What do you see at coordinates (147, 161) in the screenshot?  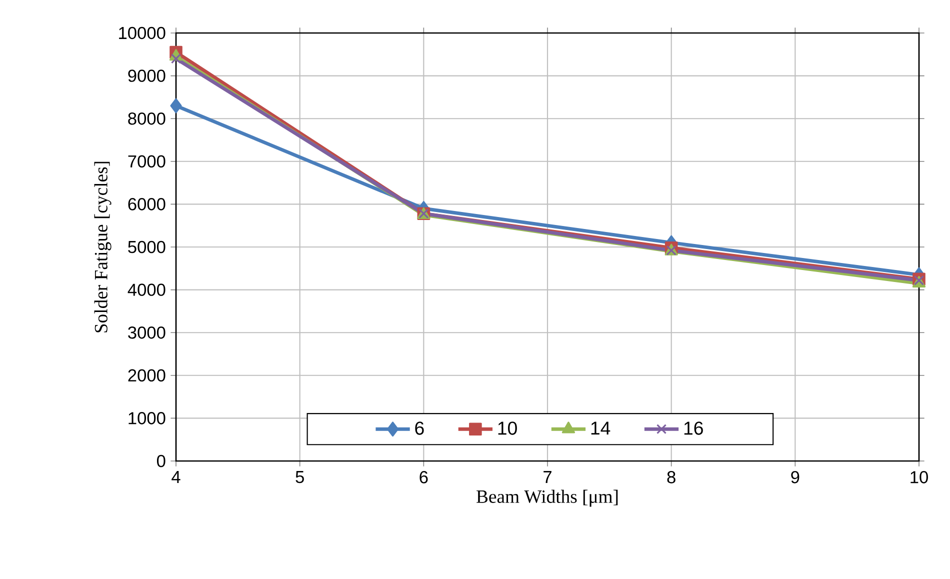 I see `y-tick-label: 7000` at bounding box center [147, 161].